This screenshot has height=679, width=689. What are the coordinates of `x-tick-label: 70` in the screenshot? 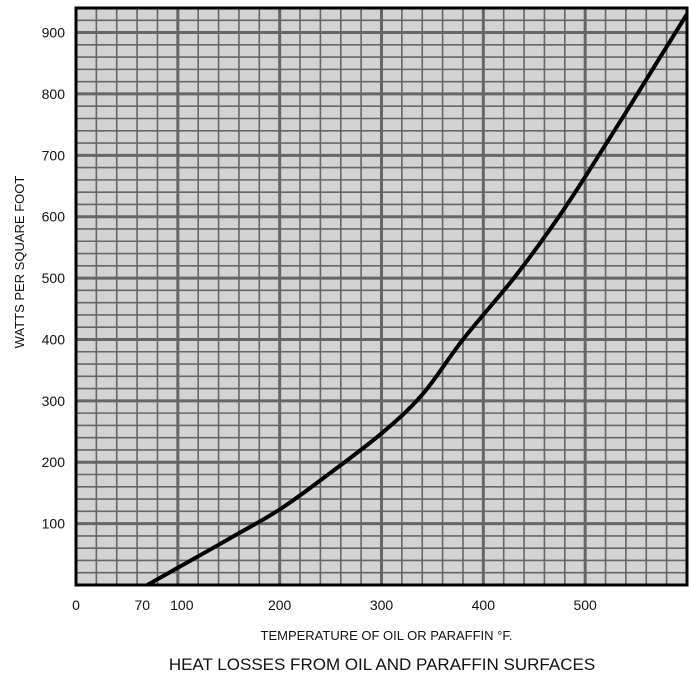 It's located at (142, 605).